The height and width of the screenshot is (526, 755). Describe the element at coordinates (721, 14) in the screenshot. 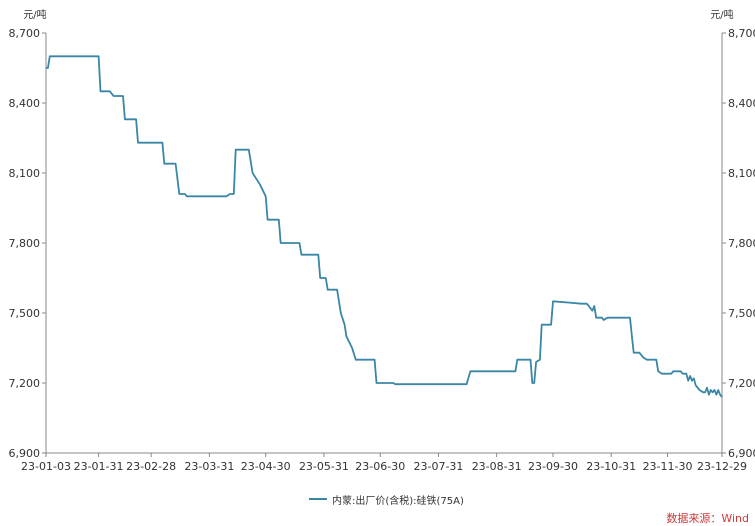

I see `y-unit-label-right: 元/吨` at that location.